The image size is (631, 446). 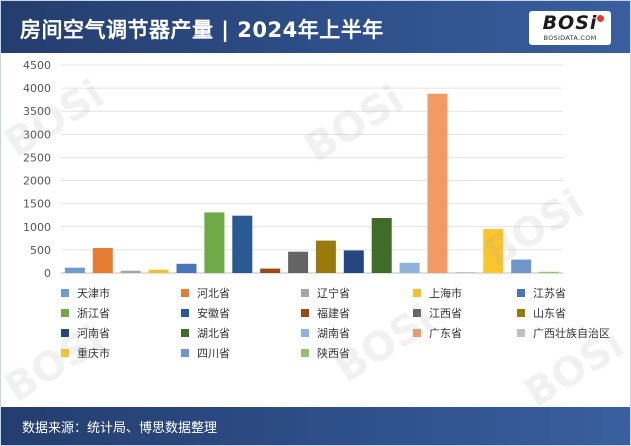 I want to click on legend-item: 山东省, so click(x=541, y=313).